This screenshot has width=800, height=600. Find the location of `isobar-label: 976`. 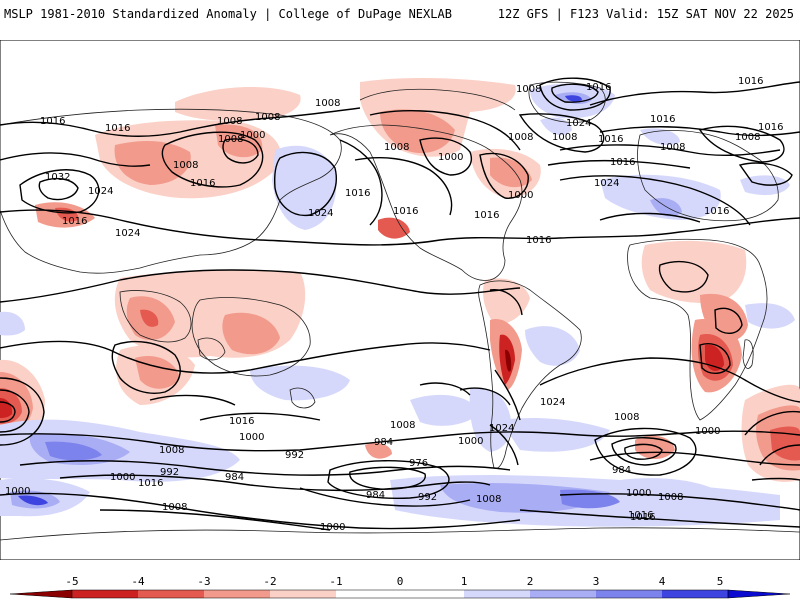

isobar-label: 976 is located at coordinates (418, 463).